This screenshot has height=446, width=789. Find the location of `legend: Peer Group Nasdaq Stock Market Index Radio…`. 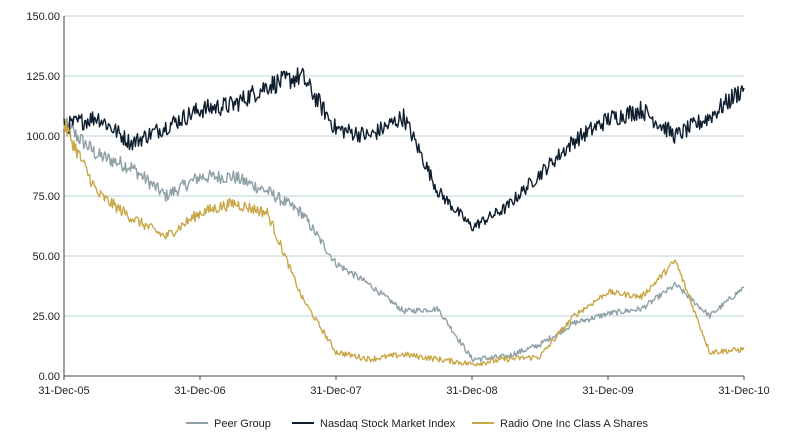

legend: Peer Group Nasdaq Stock Market Index Radio… is located at coordinates (417, 424).